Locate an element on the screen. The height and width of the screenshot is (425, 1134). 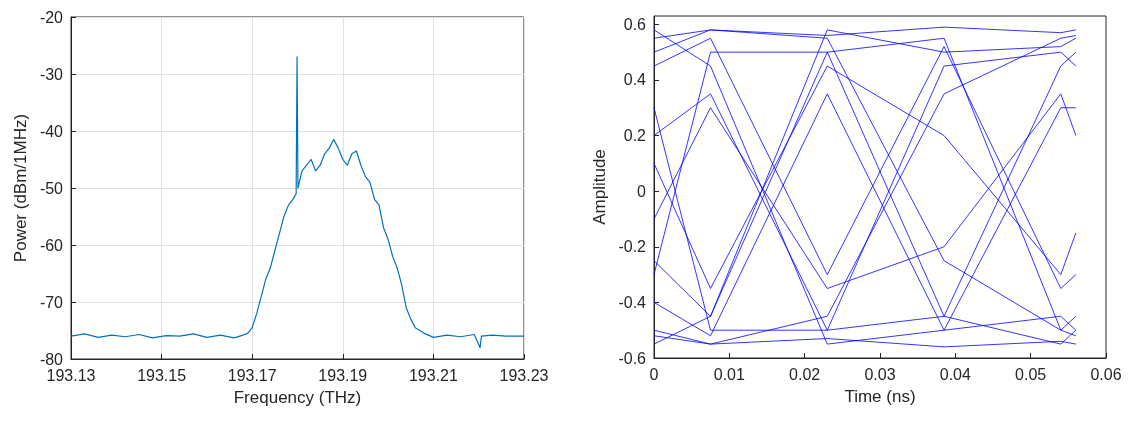
y-axis-title: Power (dBm/1MHz) is located at coordinates (20, 188).